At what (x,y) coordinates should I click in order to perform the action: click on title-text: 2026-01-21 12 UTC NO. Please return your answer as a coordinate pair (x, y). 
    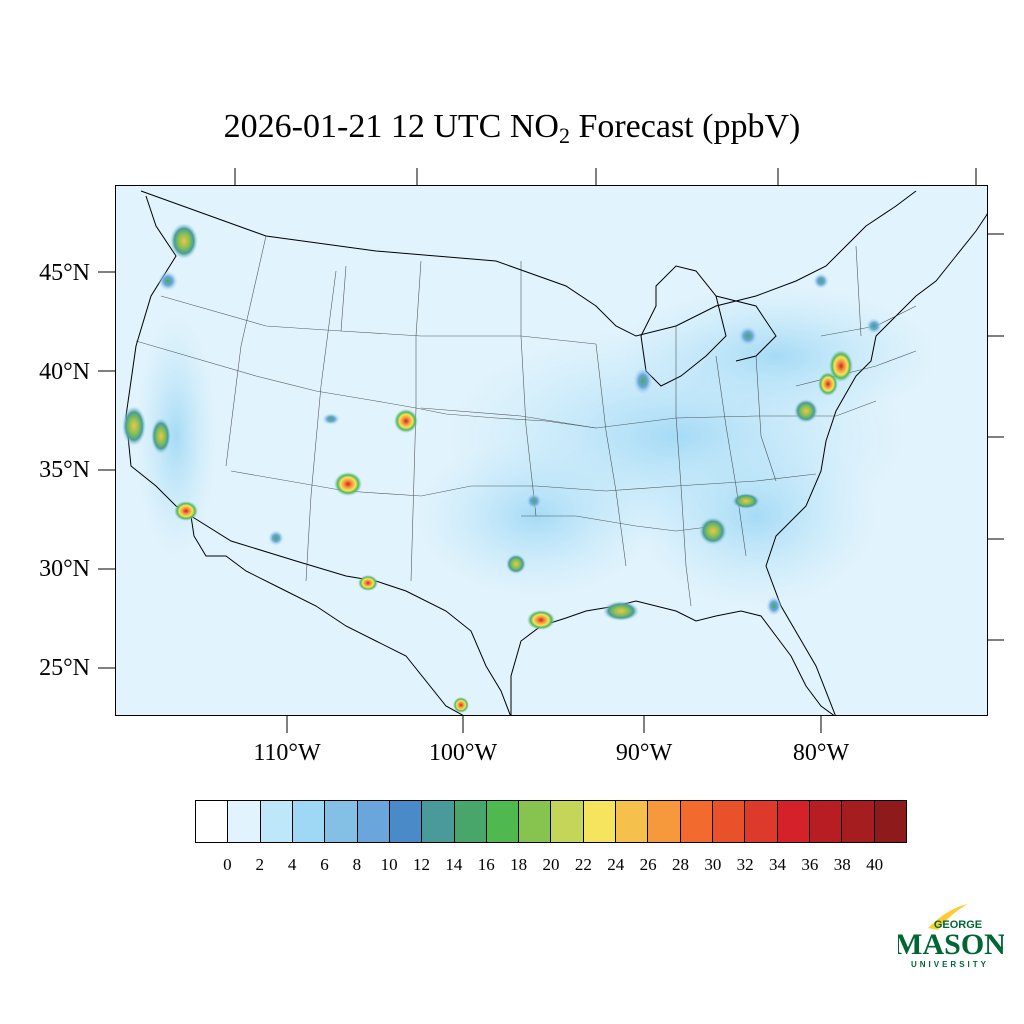
    Looking at the image, I should click on (391, 126).